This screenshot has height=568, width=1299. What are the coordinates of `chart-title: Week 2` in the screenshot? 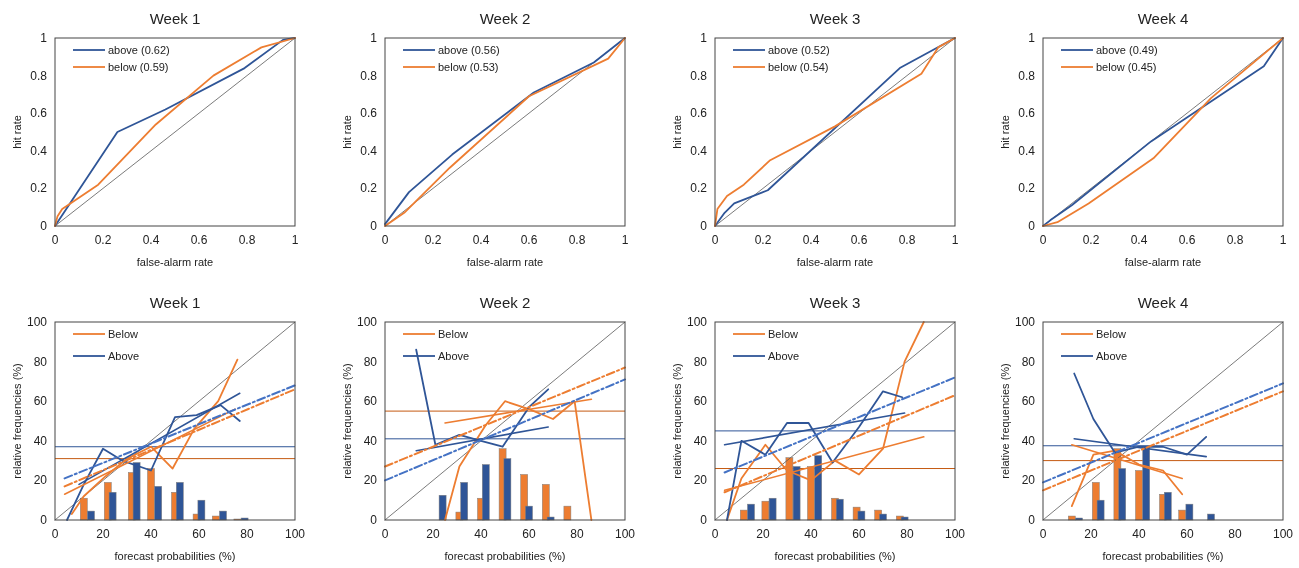 It's located at (505, 18).